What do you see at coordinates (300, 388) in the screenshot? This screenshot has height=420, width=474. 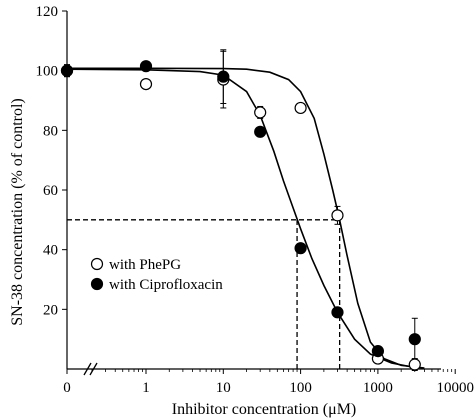 I see `x-tick-label: 100` at bounding box center [300, 388].